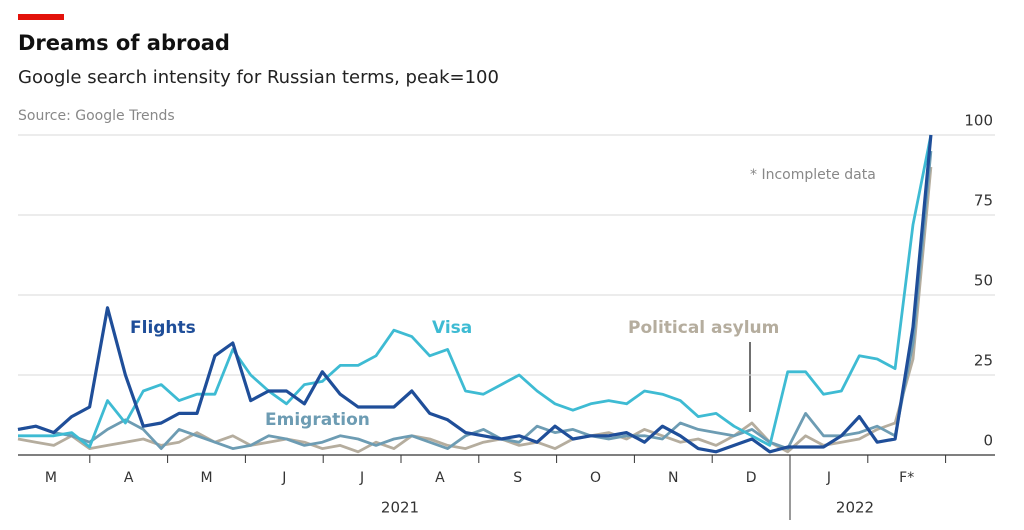  Describe the element at coordinates (41, 17) in the screenshot. I see `accent-bar` at that location.